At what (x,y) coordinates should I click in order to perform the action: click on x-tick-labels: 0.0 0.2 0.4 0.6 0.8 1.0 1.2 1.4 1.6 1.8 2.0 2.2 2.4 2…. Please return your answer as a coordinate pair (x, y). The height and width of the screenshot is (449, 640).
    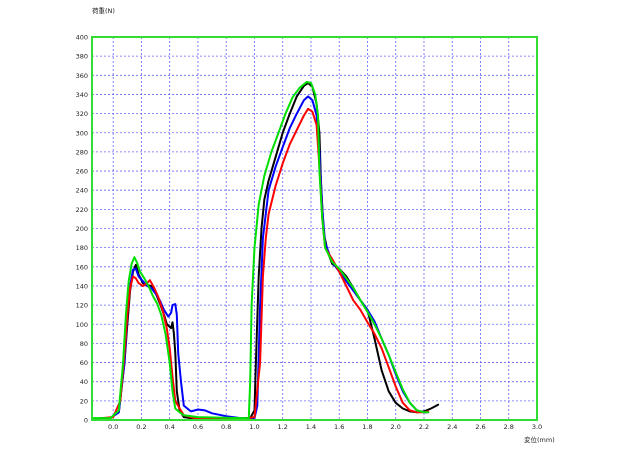
    Looking at the image, I should click on (325, 427).